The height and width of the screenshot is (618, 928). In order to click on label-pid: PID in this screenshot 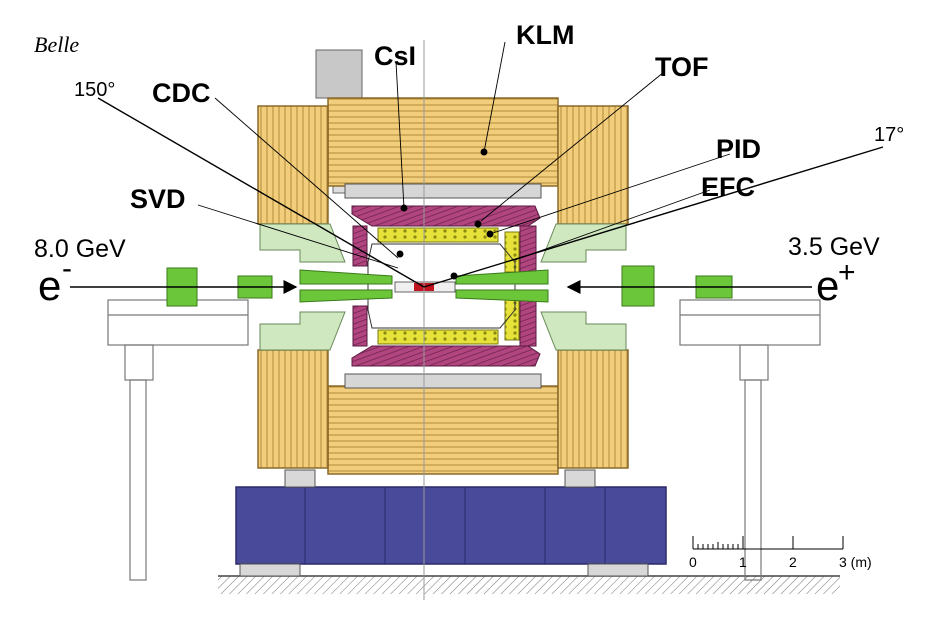, I will do `click(738, 149)`.